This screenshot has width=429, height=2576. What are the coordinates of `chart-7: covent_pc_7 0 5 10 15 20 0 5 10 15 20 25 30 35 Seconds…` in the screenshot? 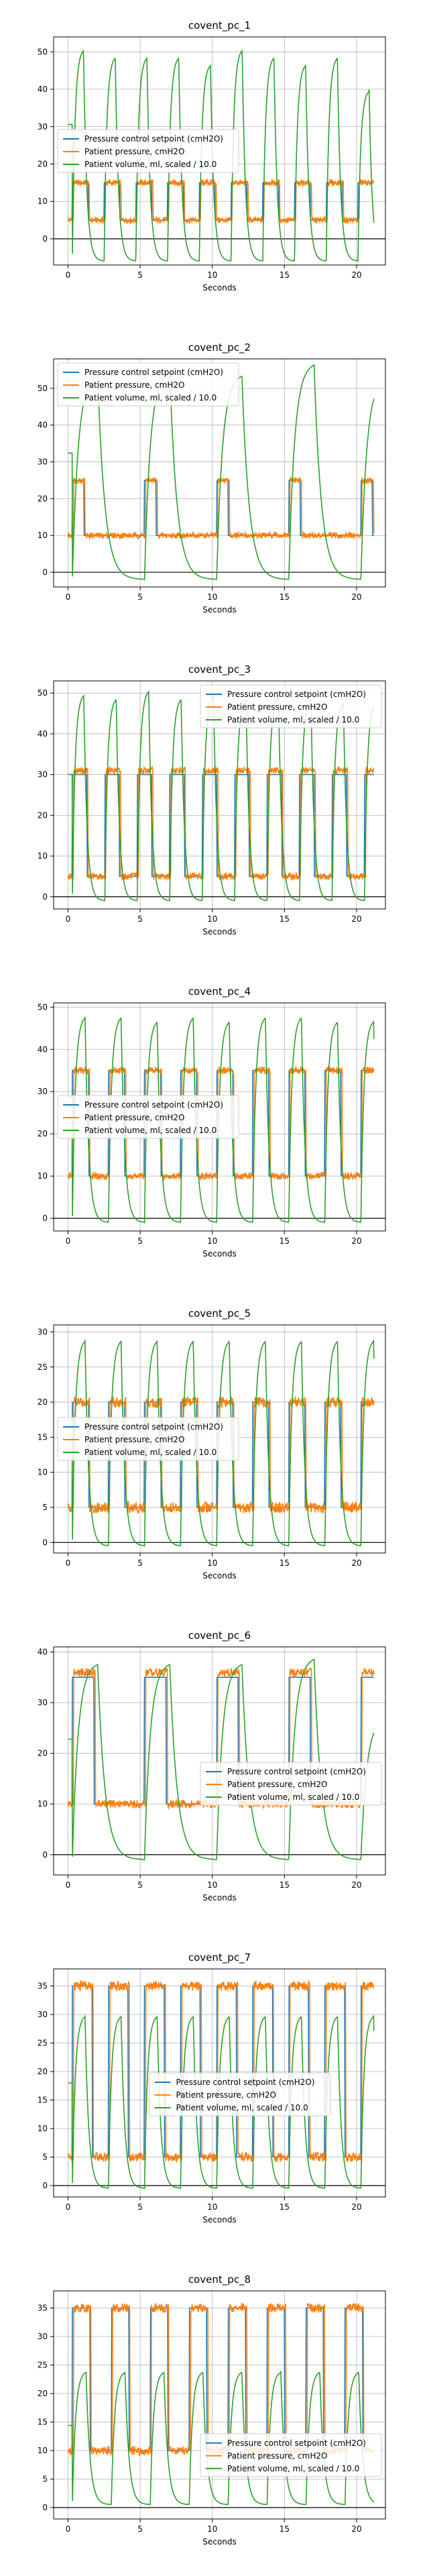 It's located at (212, 2087).